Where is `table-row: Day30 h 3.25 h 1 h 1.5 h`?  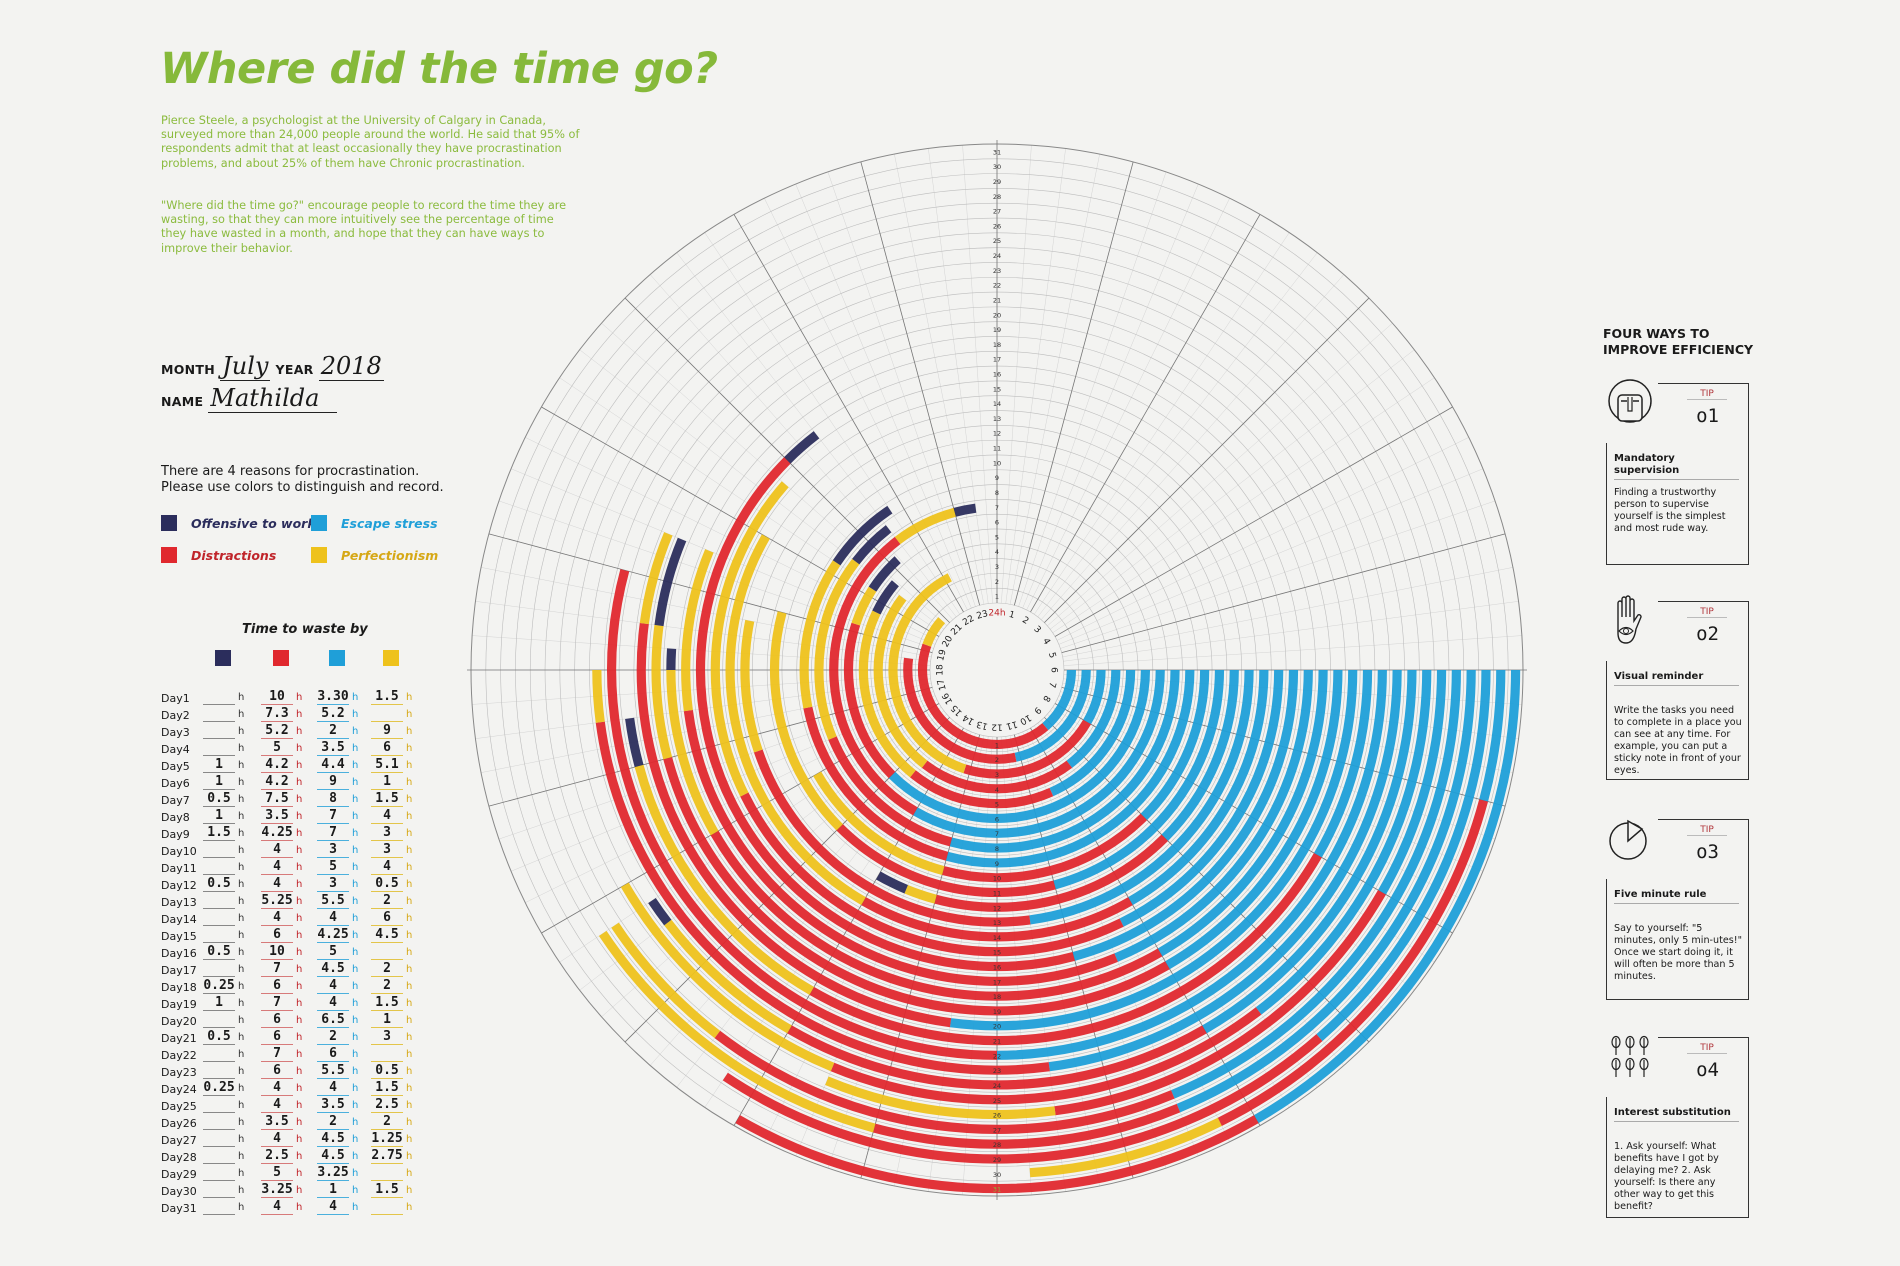
table-row: Day30 h 3.25 h 1 h 1.5 h is located at coordinates (311, 1191).